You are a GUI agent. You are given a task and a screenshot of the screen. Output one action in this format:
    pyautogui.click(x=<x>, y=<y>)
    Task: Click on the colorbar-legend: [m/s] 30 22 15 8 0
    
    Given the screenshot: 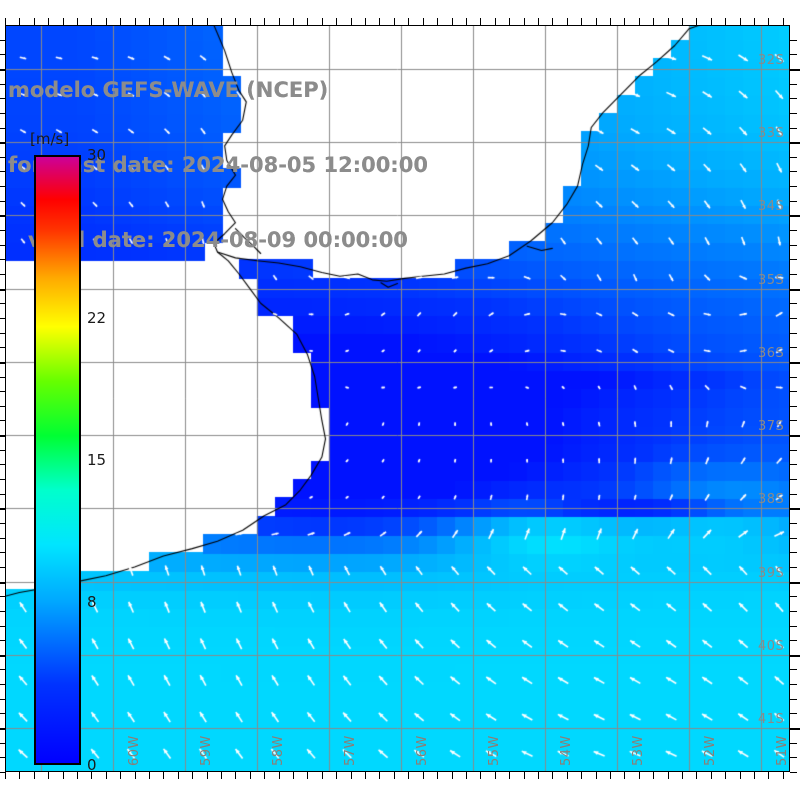 What is the action you would take?
    pyautogui.click(x=68, y=452)
    